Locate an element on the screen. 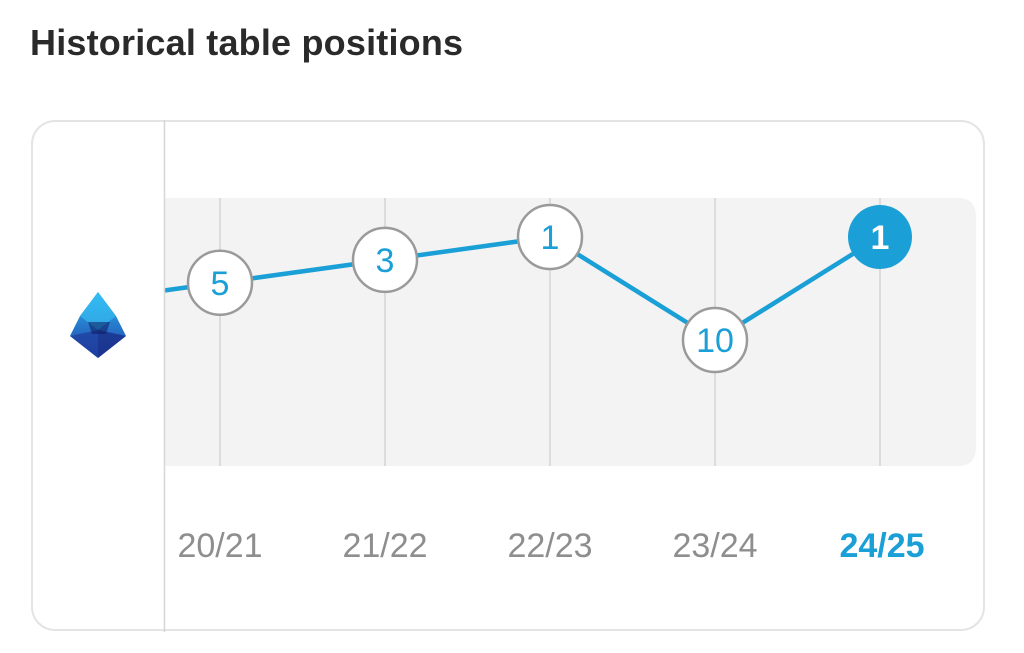 This screenshot has height=653, width=1024. data-point: 3 is located at coordinates (385, 260).